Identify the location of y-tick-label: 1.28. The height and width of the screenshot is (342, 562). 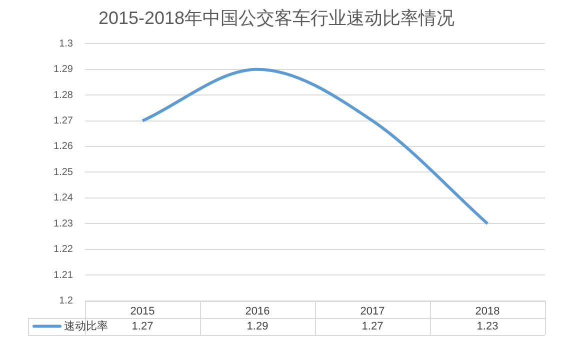
(64, 95).